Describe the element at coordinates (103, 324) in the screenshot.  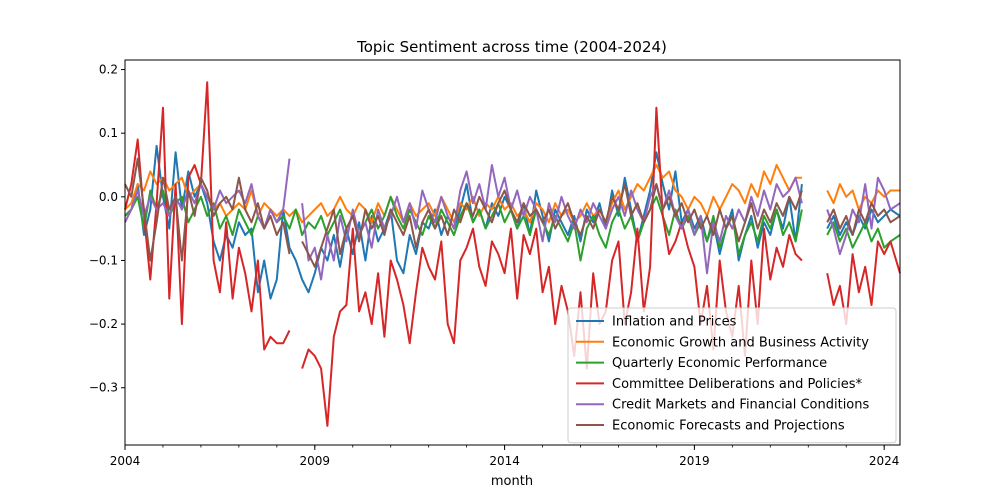
I see `y-tick-label: −0.2` at that location.